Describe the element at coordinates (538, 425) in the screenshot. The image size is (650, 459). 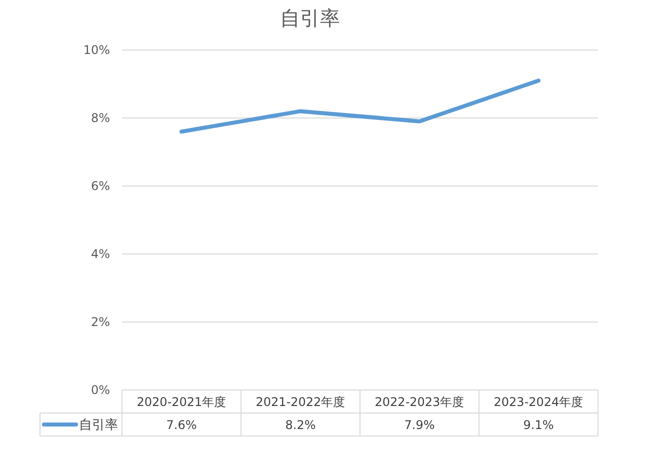
I see `text: 9.1%` at that location.